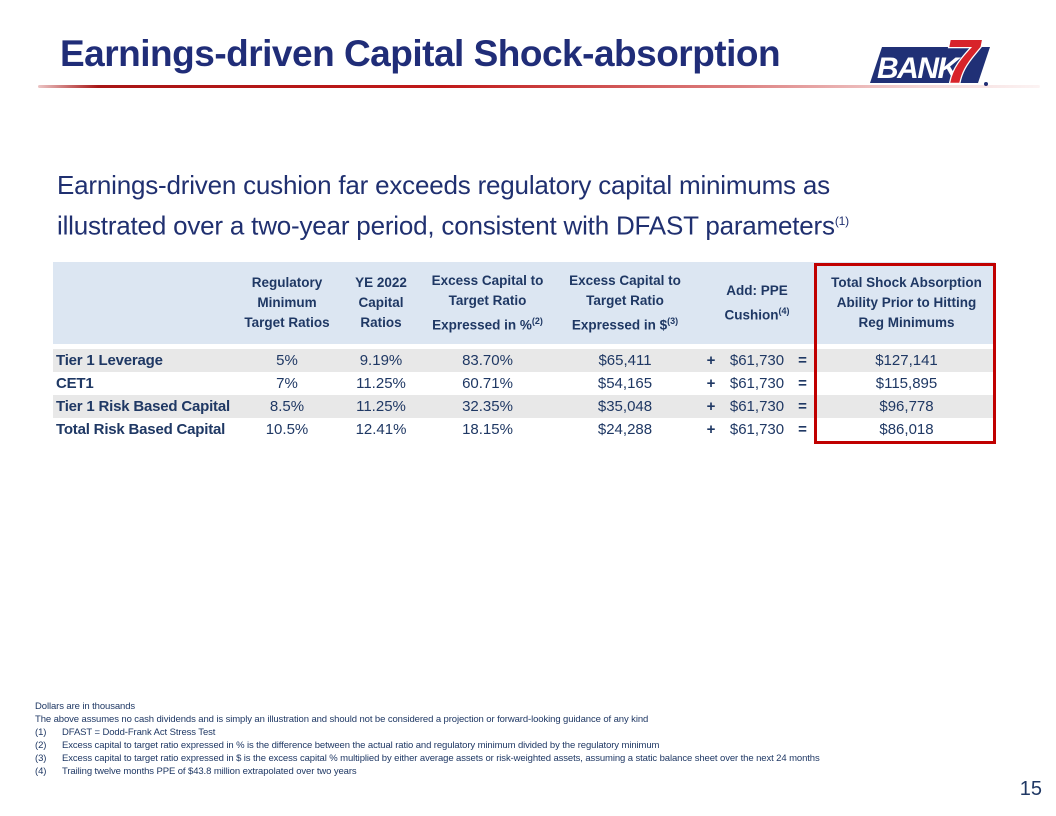 This screenshot has height=816, width=1056. Describe the element at coordinates (139, 732) in the screenshot. I see `footnote-text: DFAST = Dodd-Frank Act Stress Test` at that location.